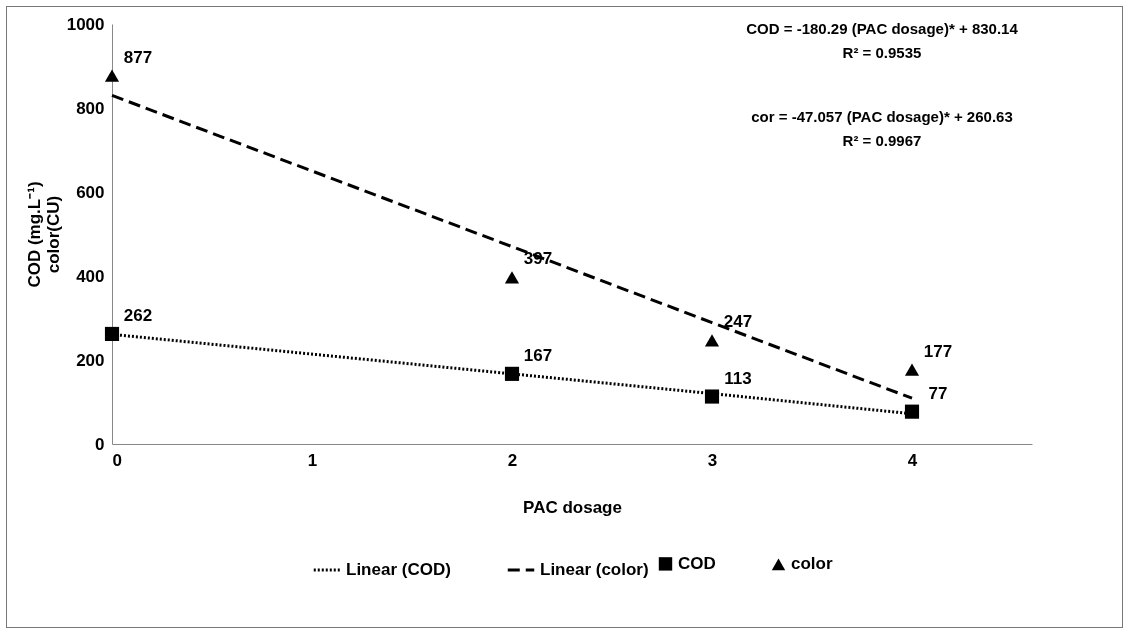  I want to click on y-axis-title: COD (mg.L⁻¹) color(CU), so click(43, 234).